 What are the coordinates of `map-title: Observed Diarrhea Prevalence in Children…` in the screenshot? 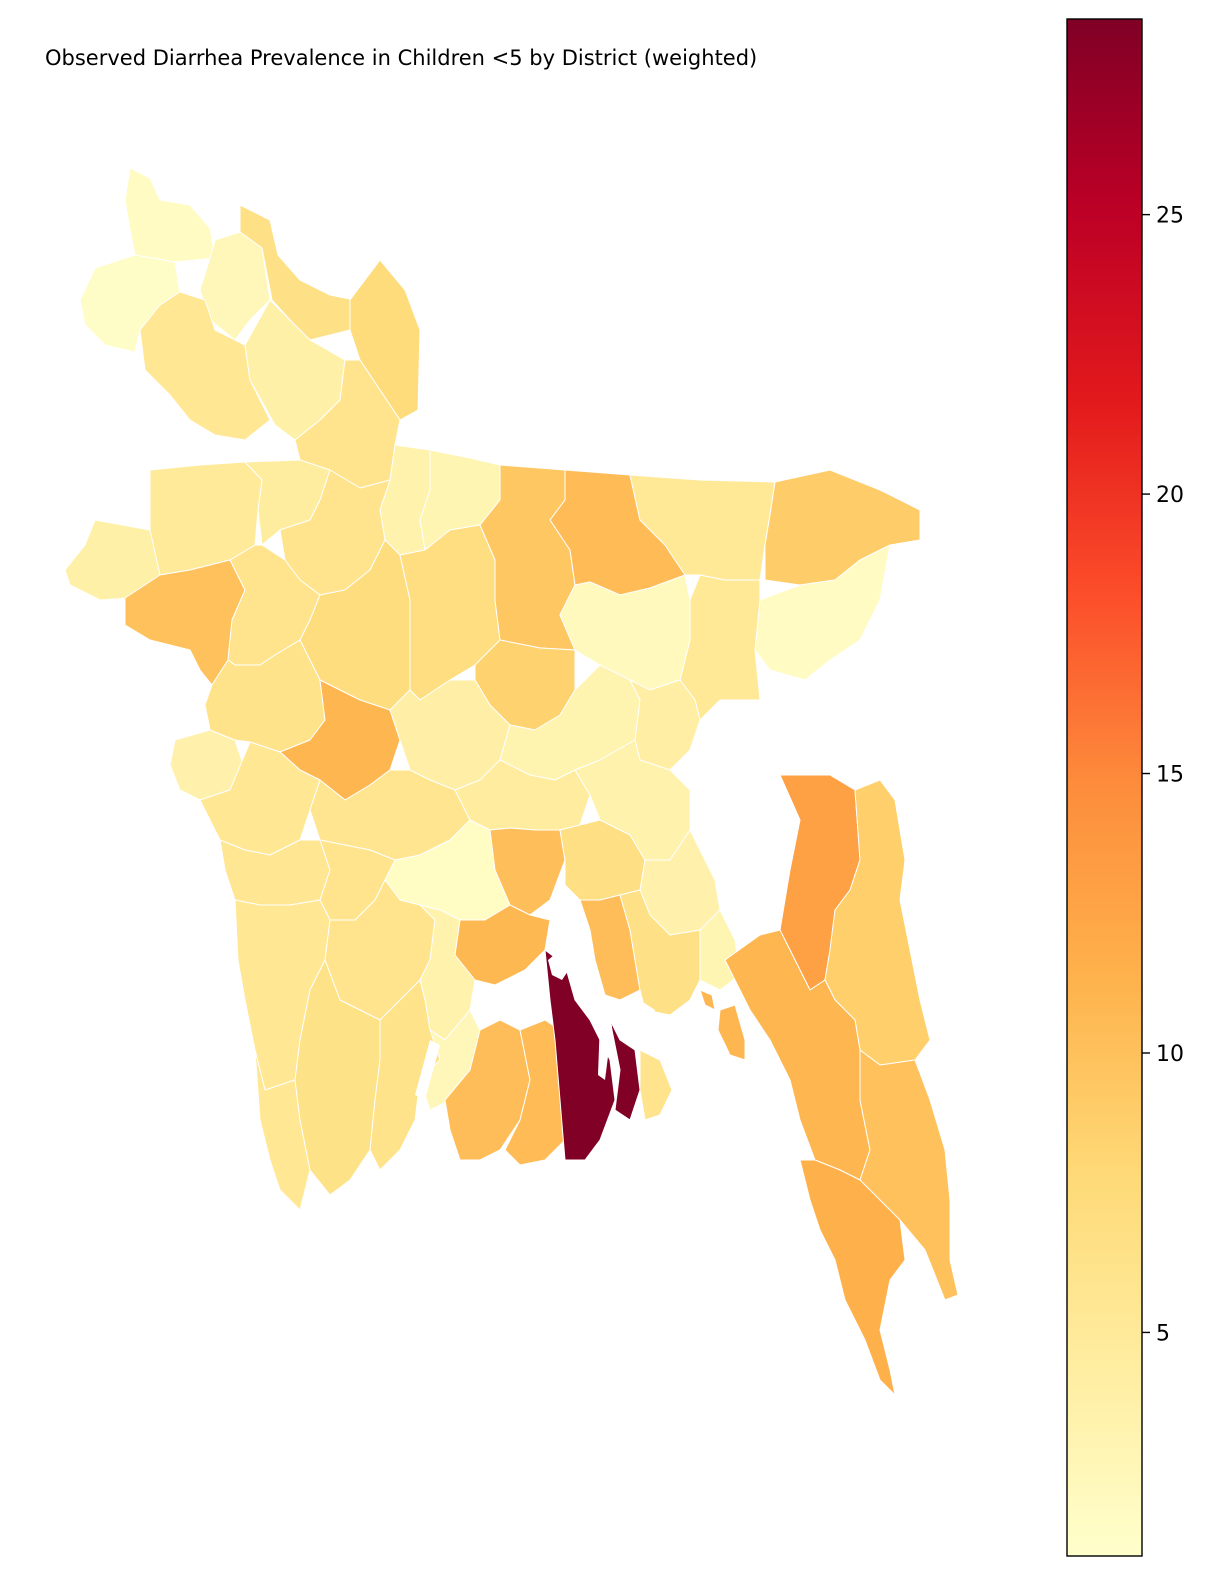 It's located at (401, 58).